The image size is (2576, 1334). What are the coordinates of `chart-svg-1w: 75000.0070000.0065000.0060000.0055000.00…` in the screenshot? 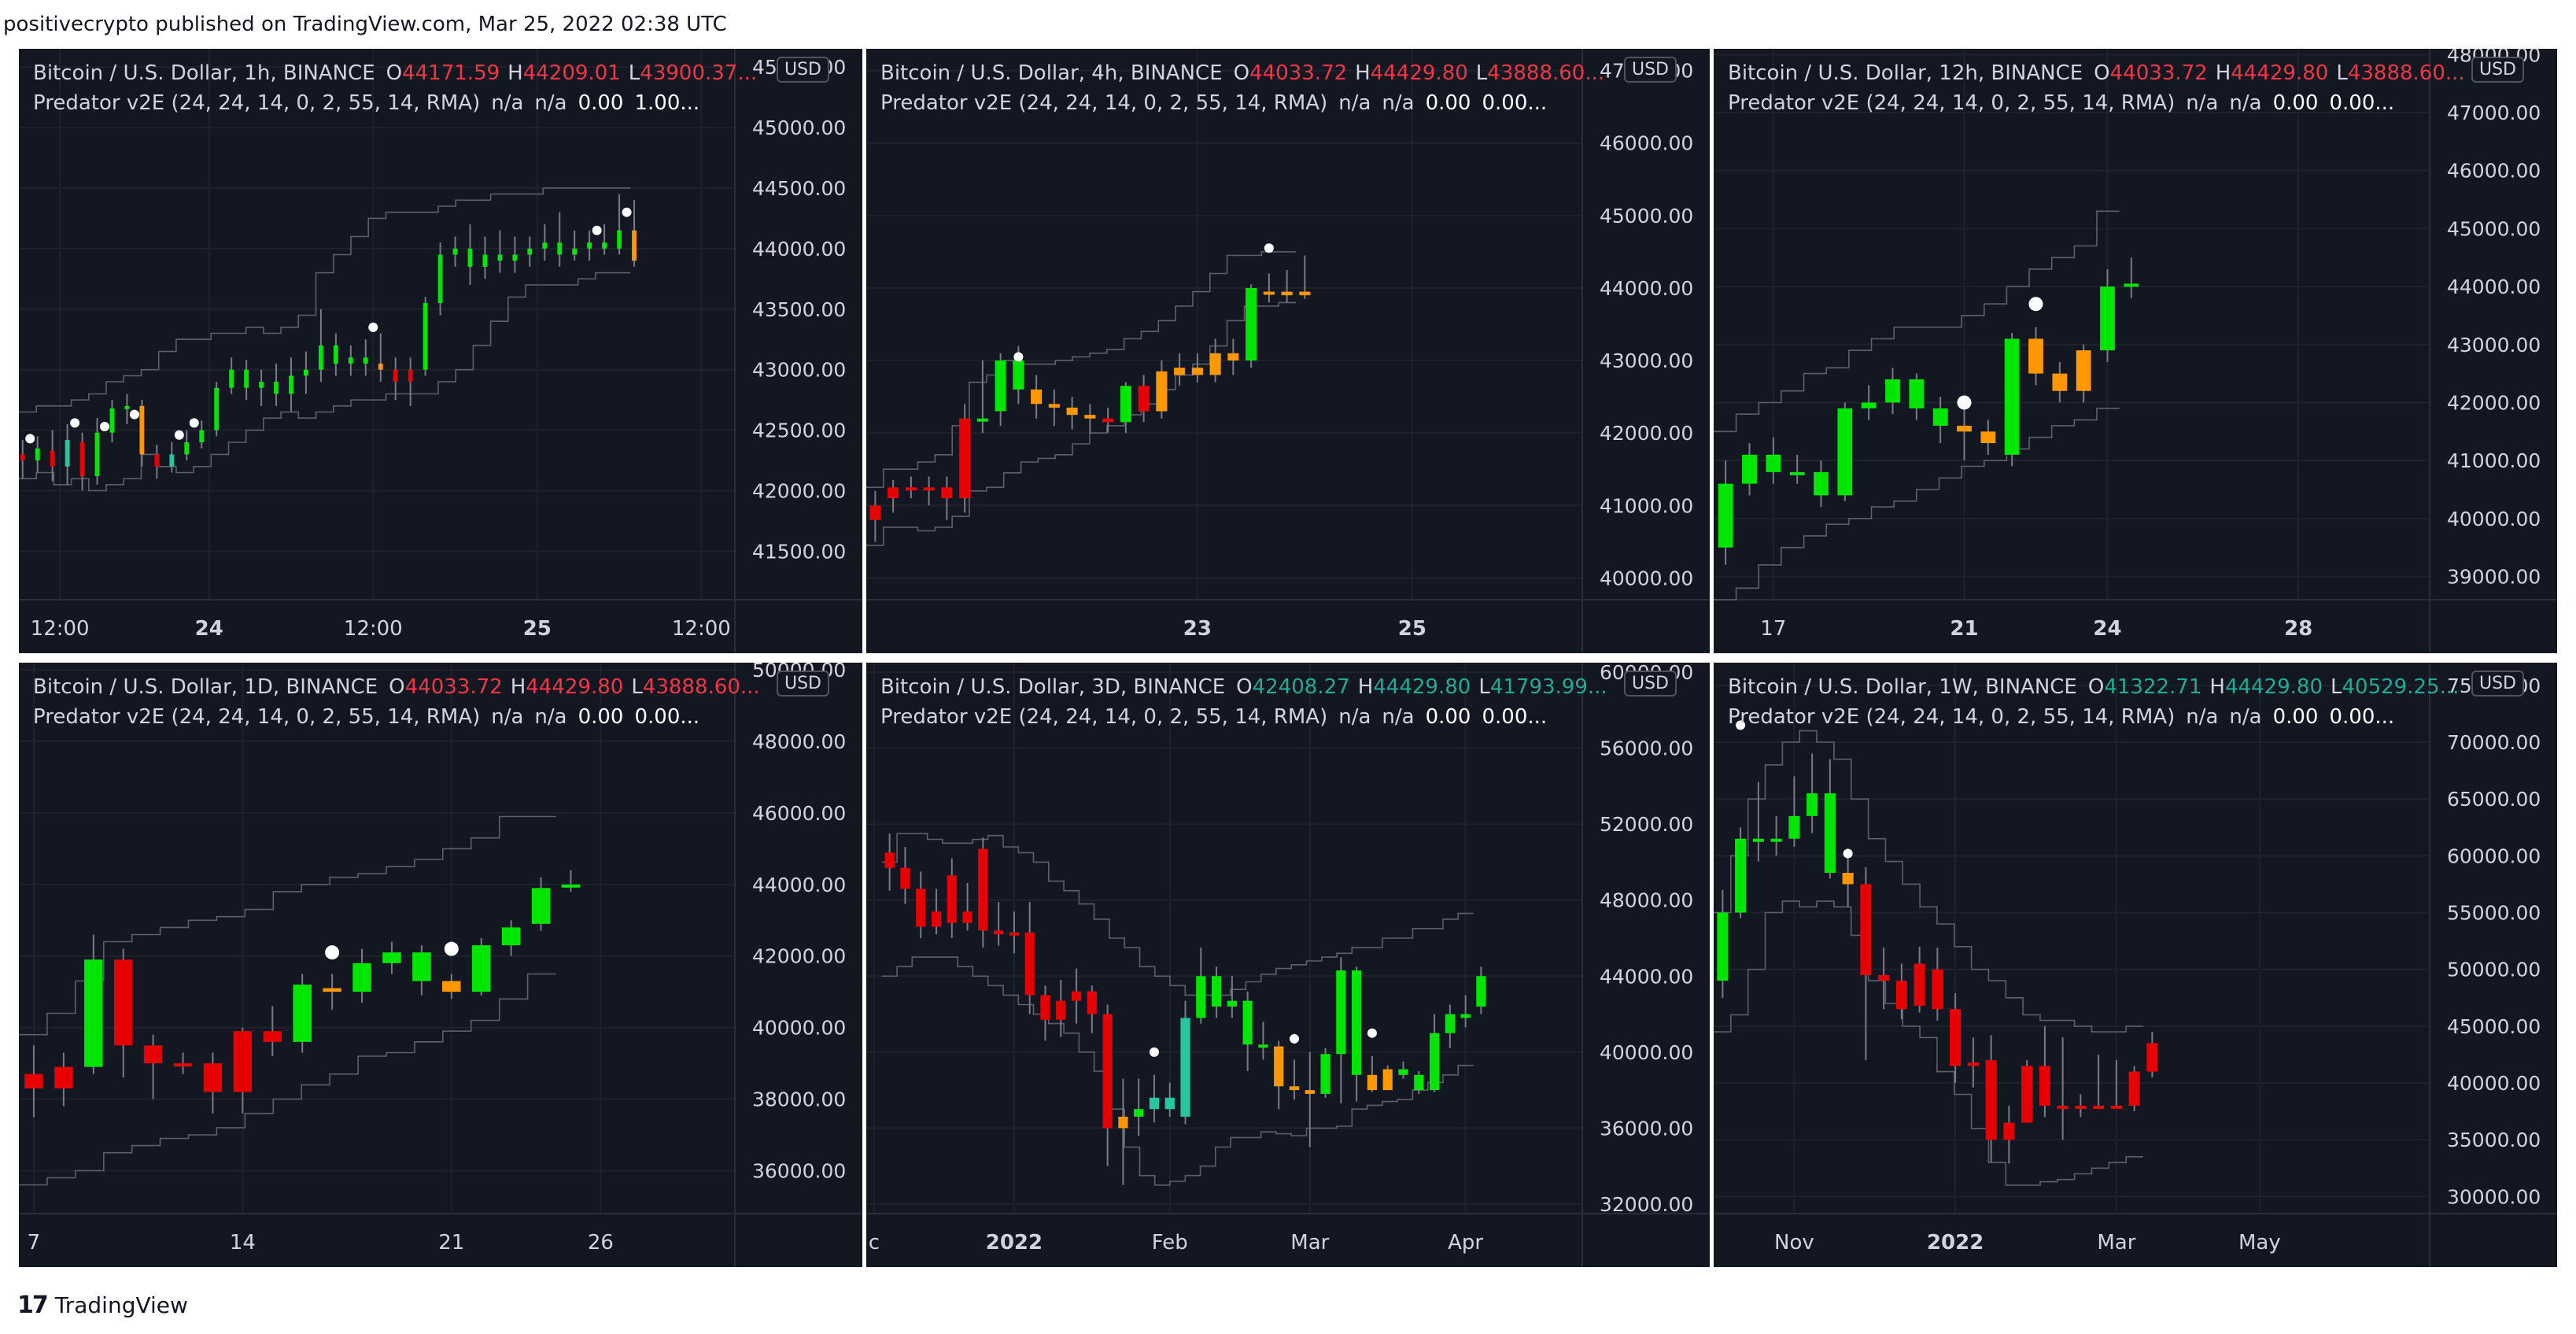 It's located at (2136, 965).